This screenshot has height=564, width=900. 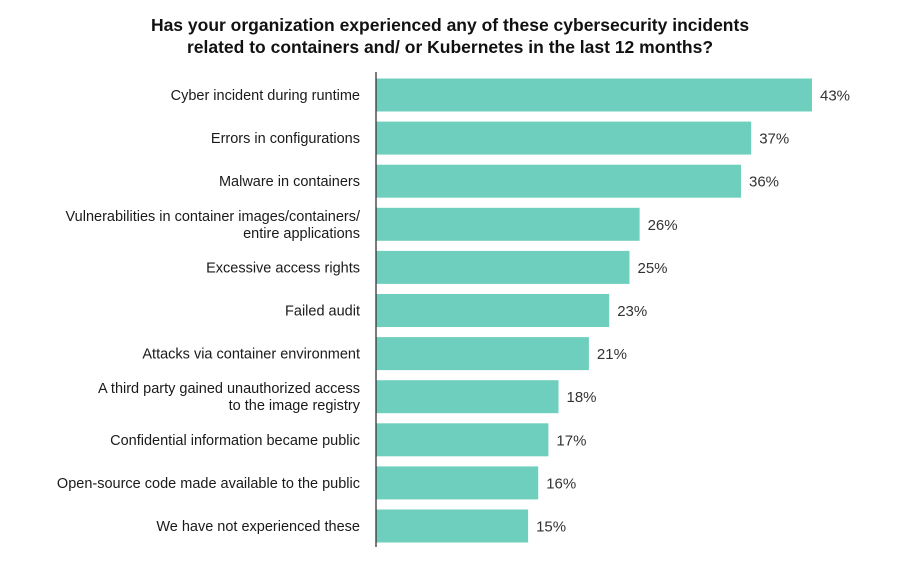 I want to click on category-label-4: Excessive access rights, so click(x=283, y=268).